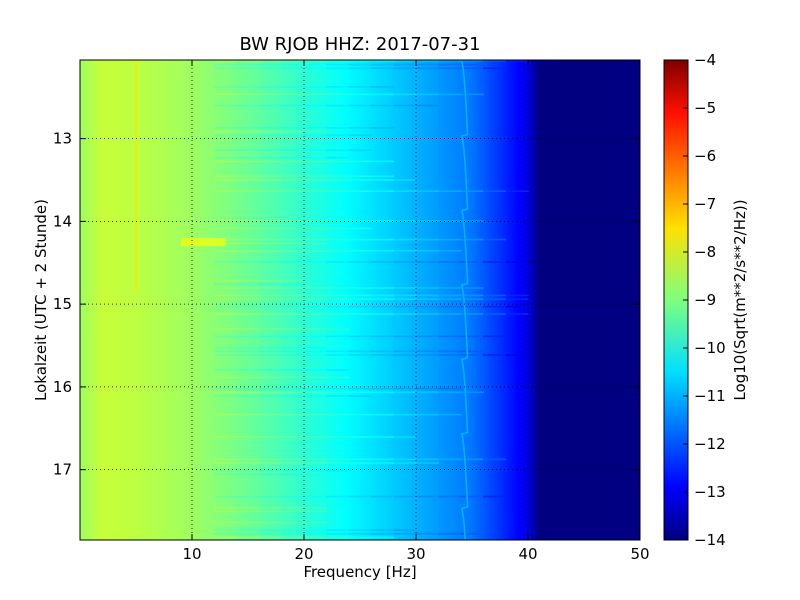 The width and height of the screenshot is (800, 600). Describe the element at coordinates (710, 492) in the screenshot. I see `colorbar-tick-label: −13` at that location.